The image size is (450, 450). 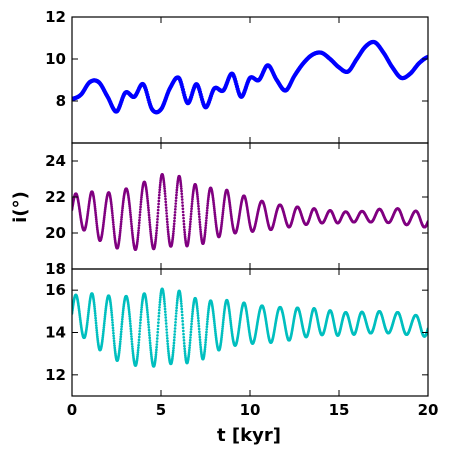 I want to click on y-tick-label: 24, so click(x=55, y=161).